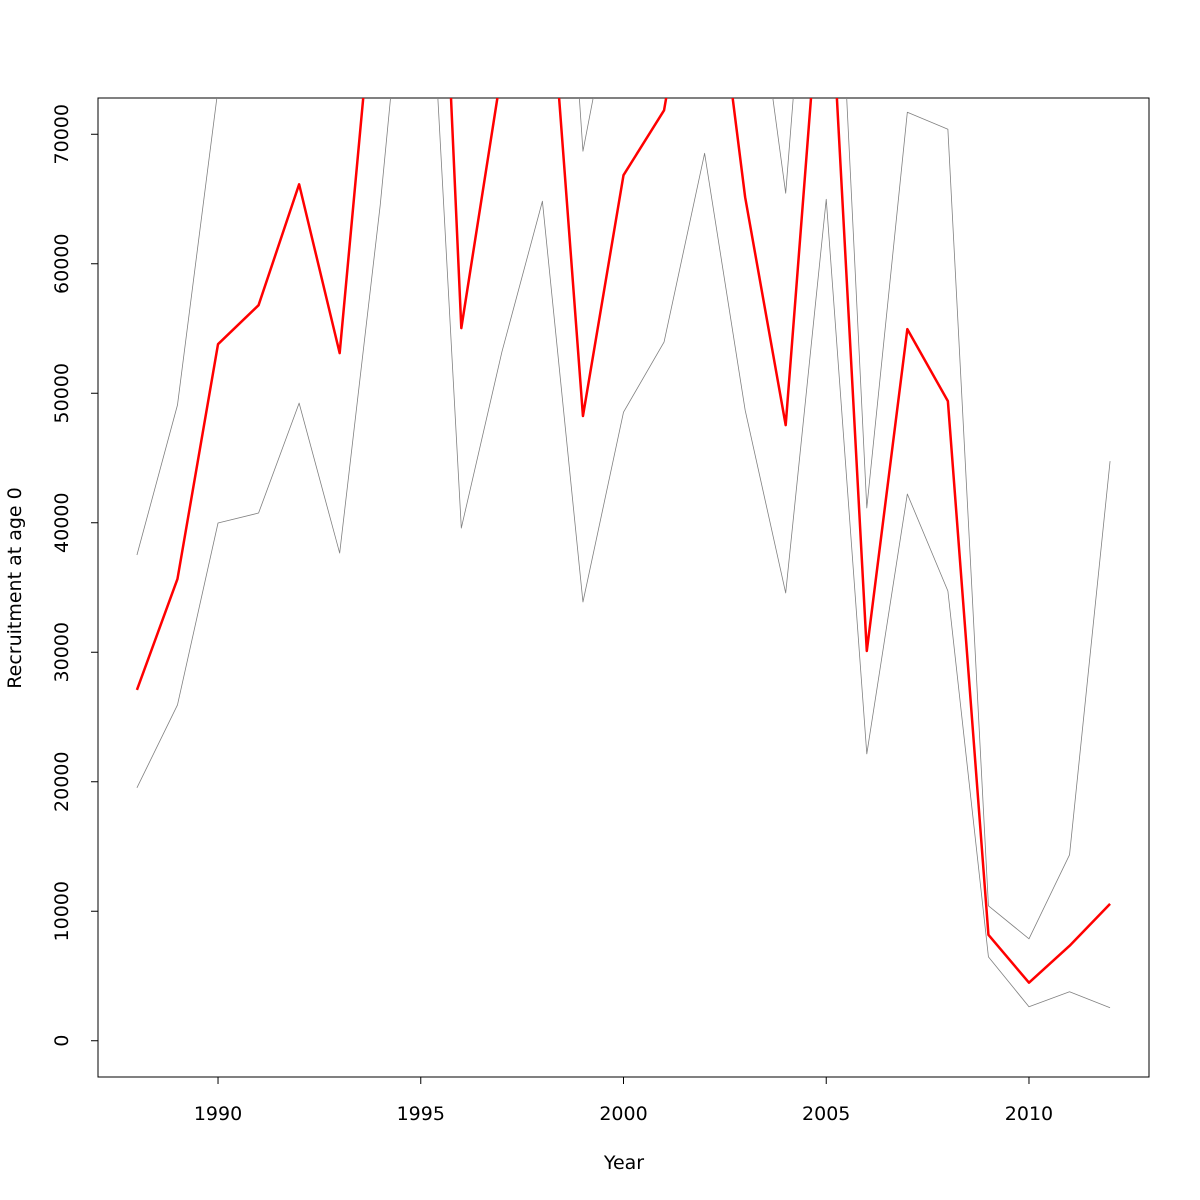  Describe the element at coordinates (62, 134) in the screenshot. I see `y-tick-label: 70000` at that location.